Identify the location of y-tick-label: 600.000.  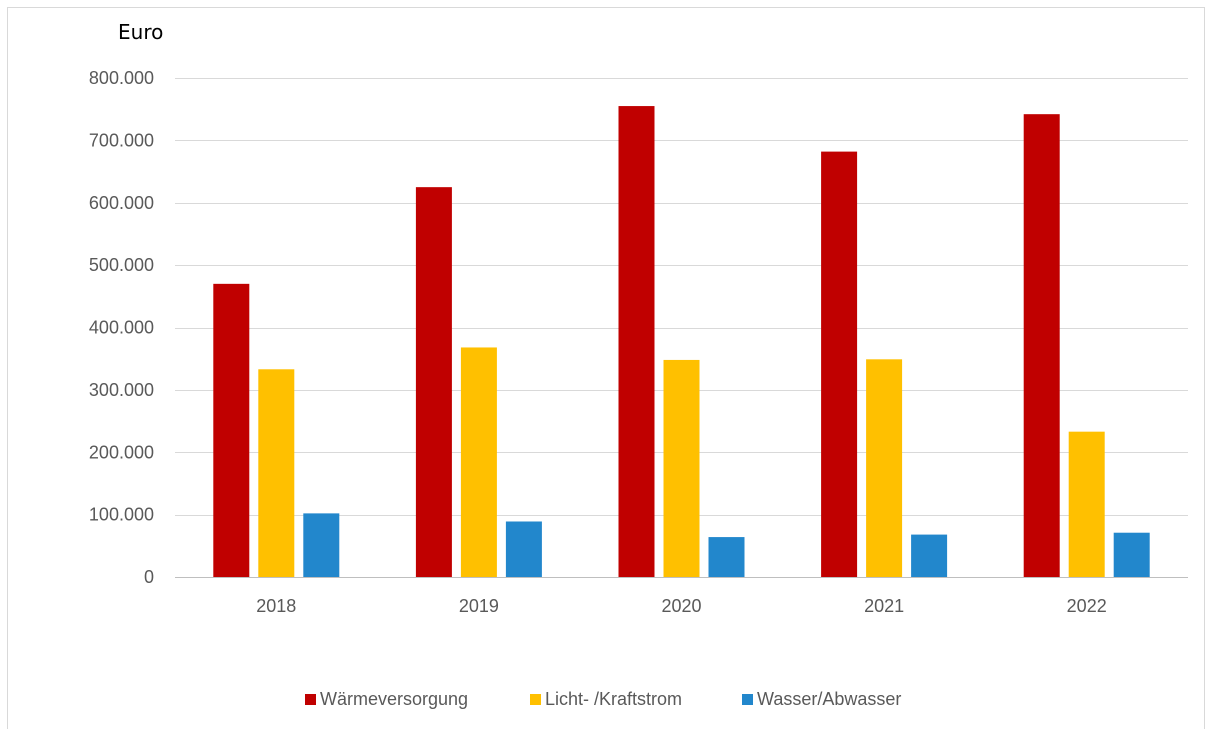
(121, 203).